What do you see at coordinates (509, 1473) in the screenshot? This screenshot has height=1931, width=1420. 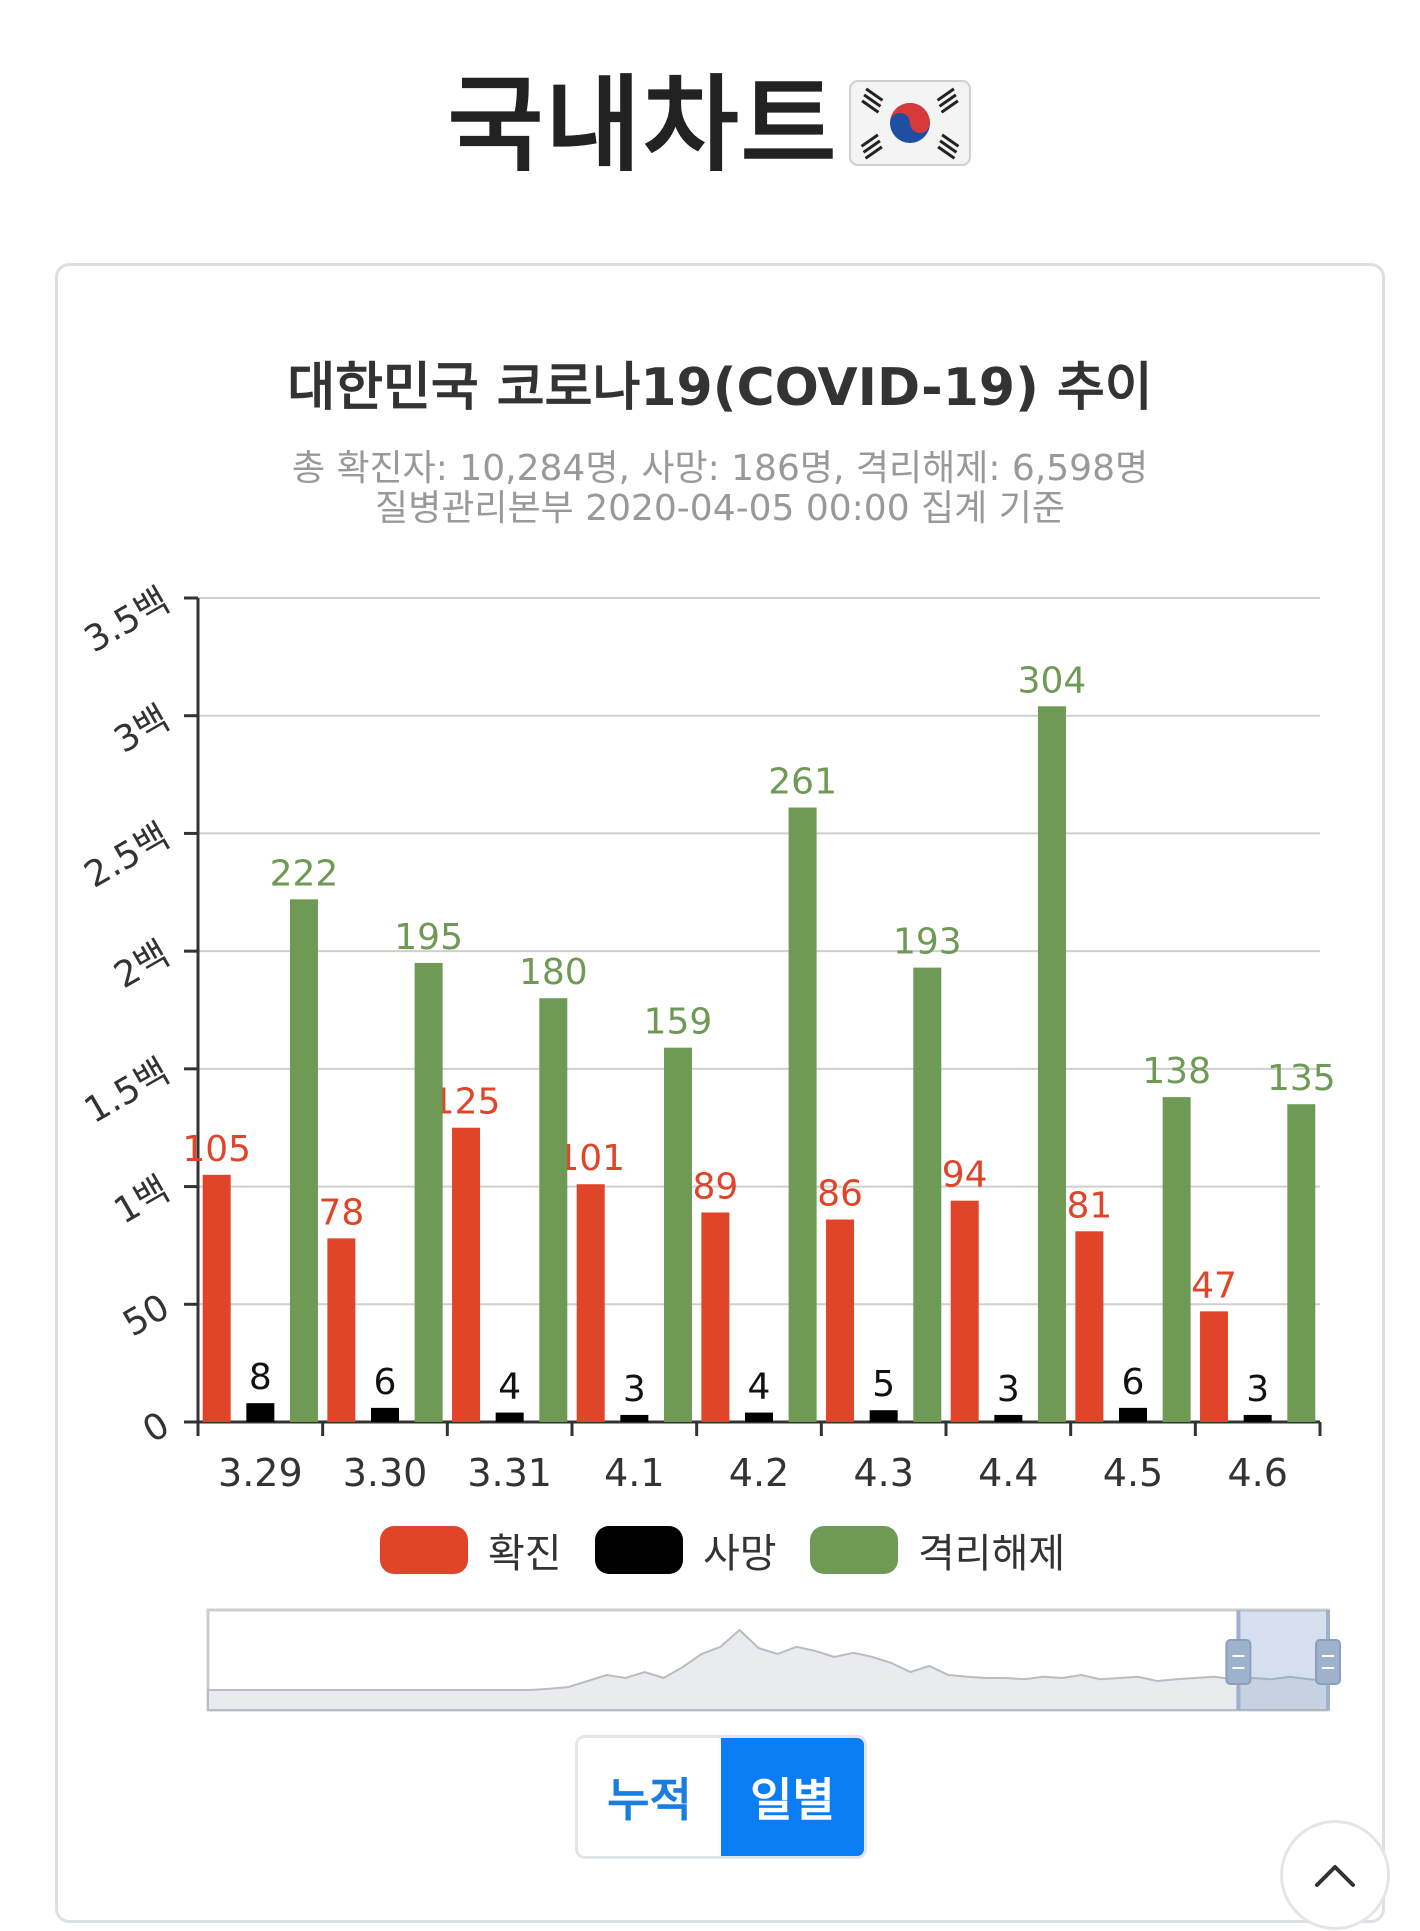 I see `x-tick-label: 3.31` at bounding box center [509, 1473].